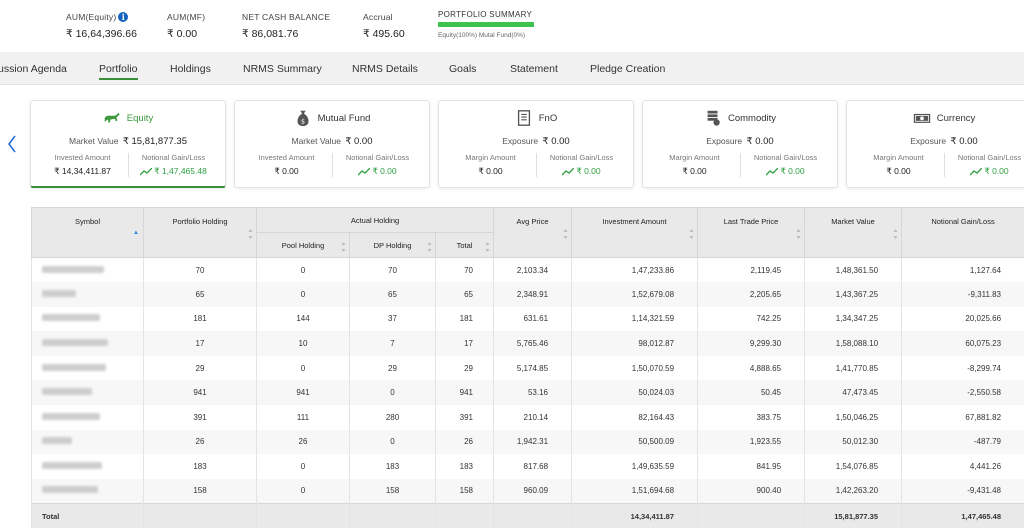 This screenshot has height=528, width=1024. What do you see at coordinates (392, 245) in the screenshot?
I see `col-dp-holding: DP Holding` at bounding box center [392, 245].